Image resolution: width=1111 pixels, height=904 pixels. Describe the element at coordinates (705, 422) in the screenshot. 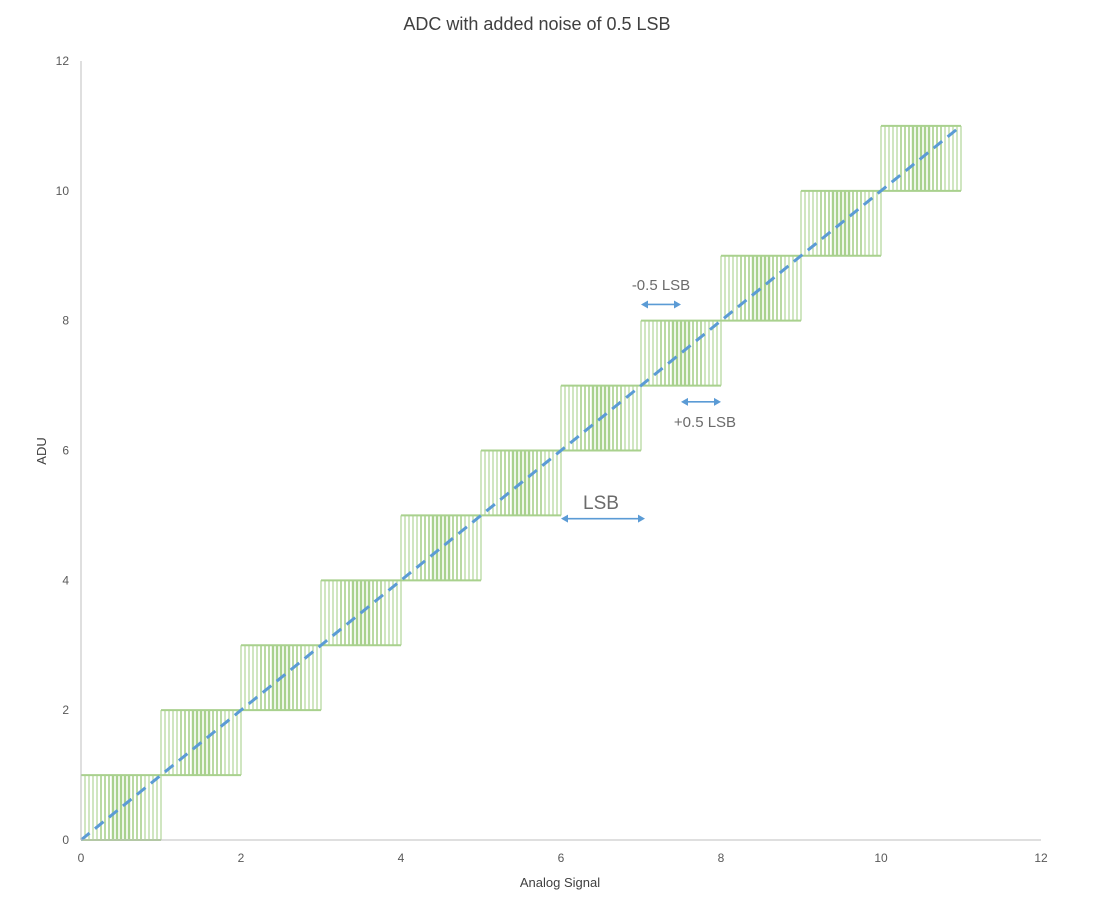

I see `annotation-plus-half-lsb: +0.5 LSB` at that location.